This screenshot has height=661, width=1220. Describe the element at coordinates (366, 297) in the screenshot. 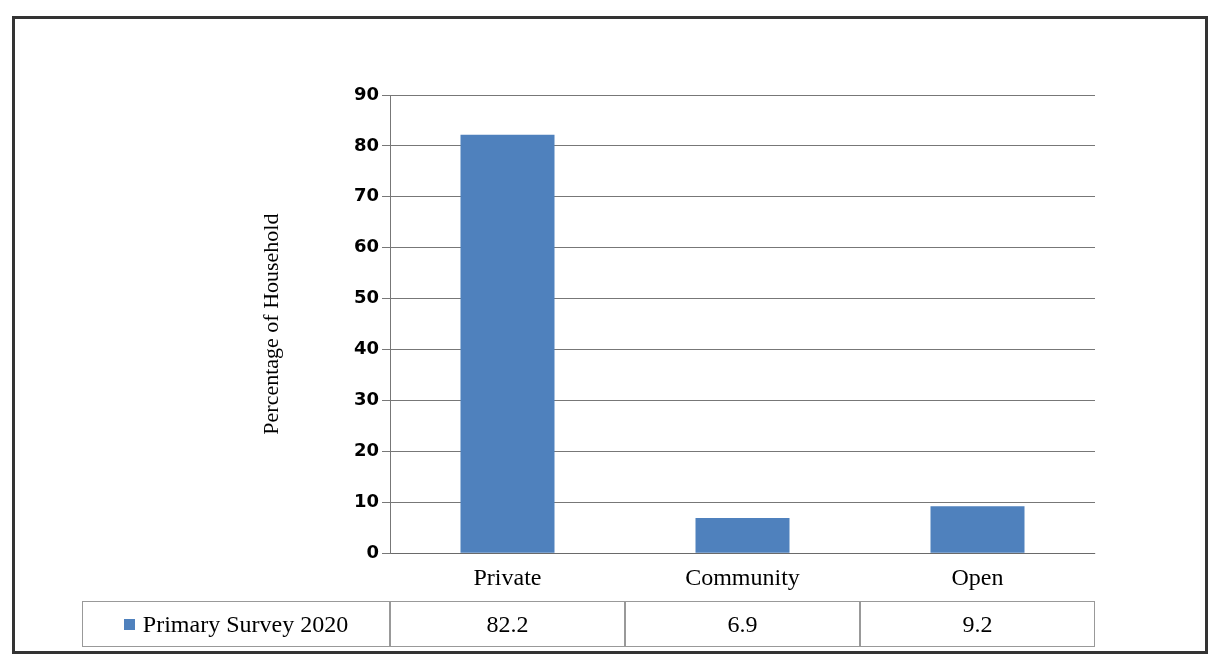

I see `y-tick-label: 50` at that location.